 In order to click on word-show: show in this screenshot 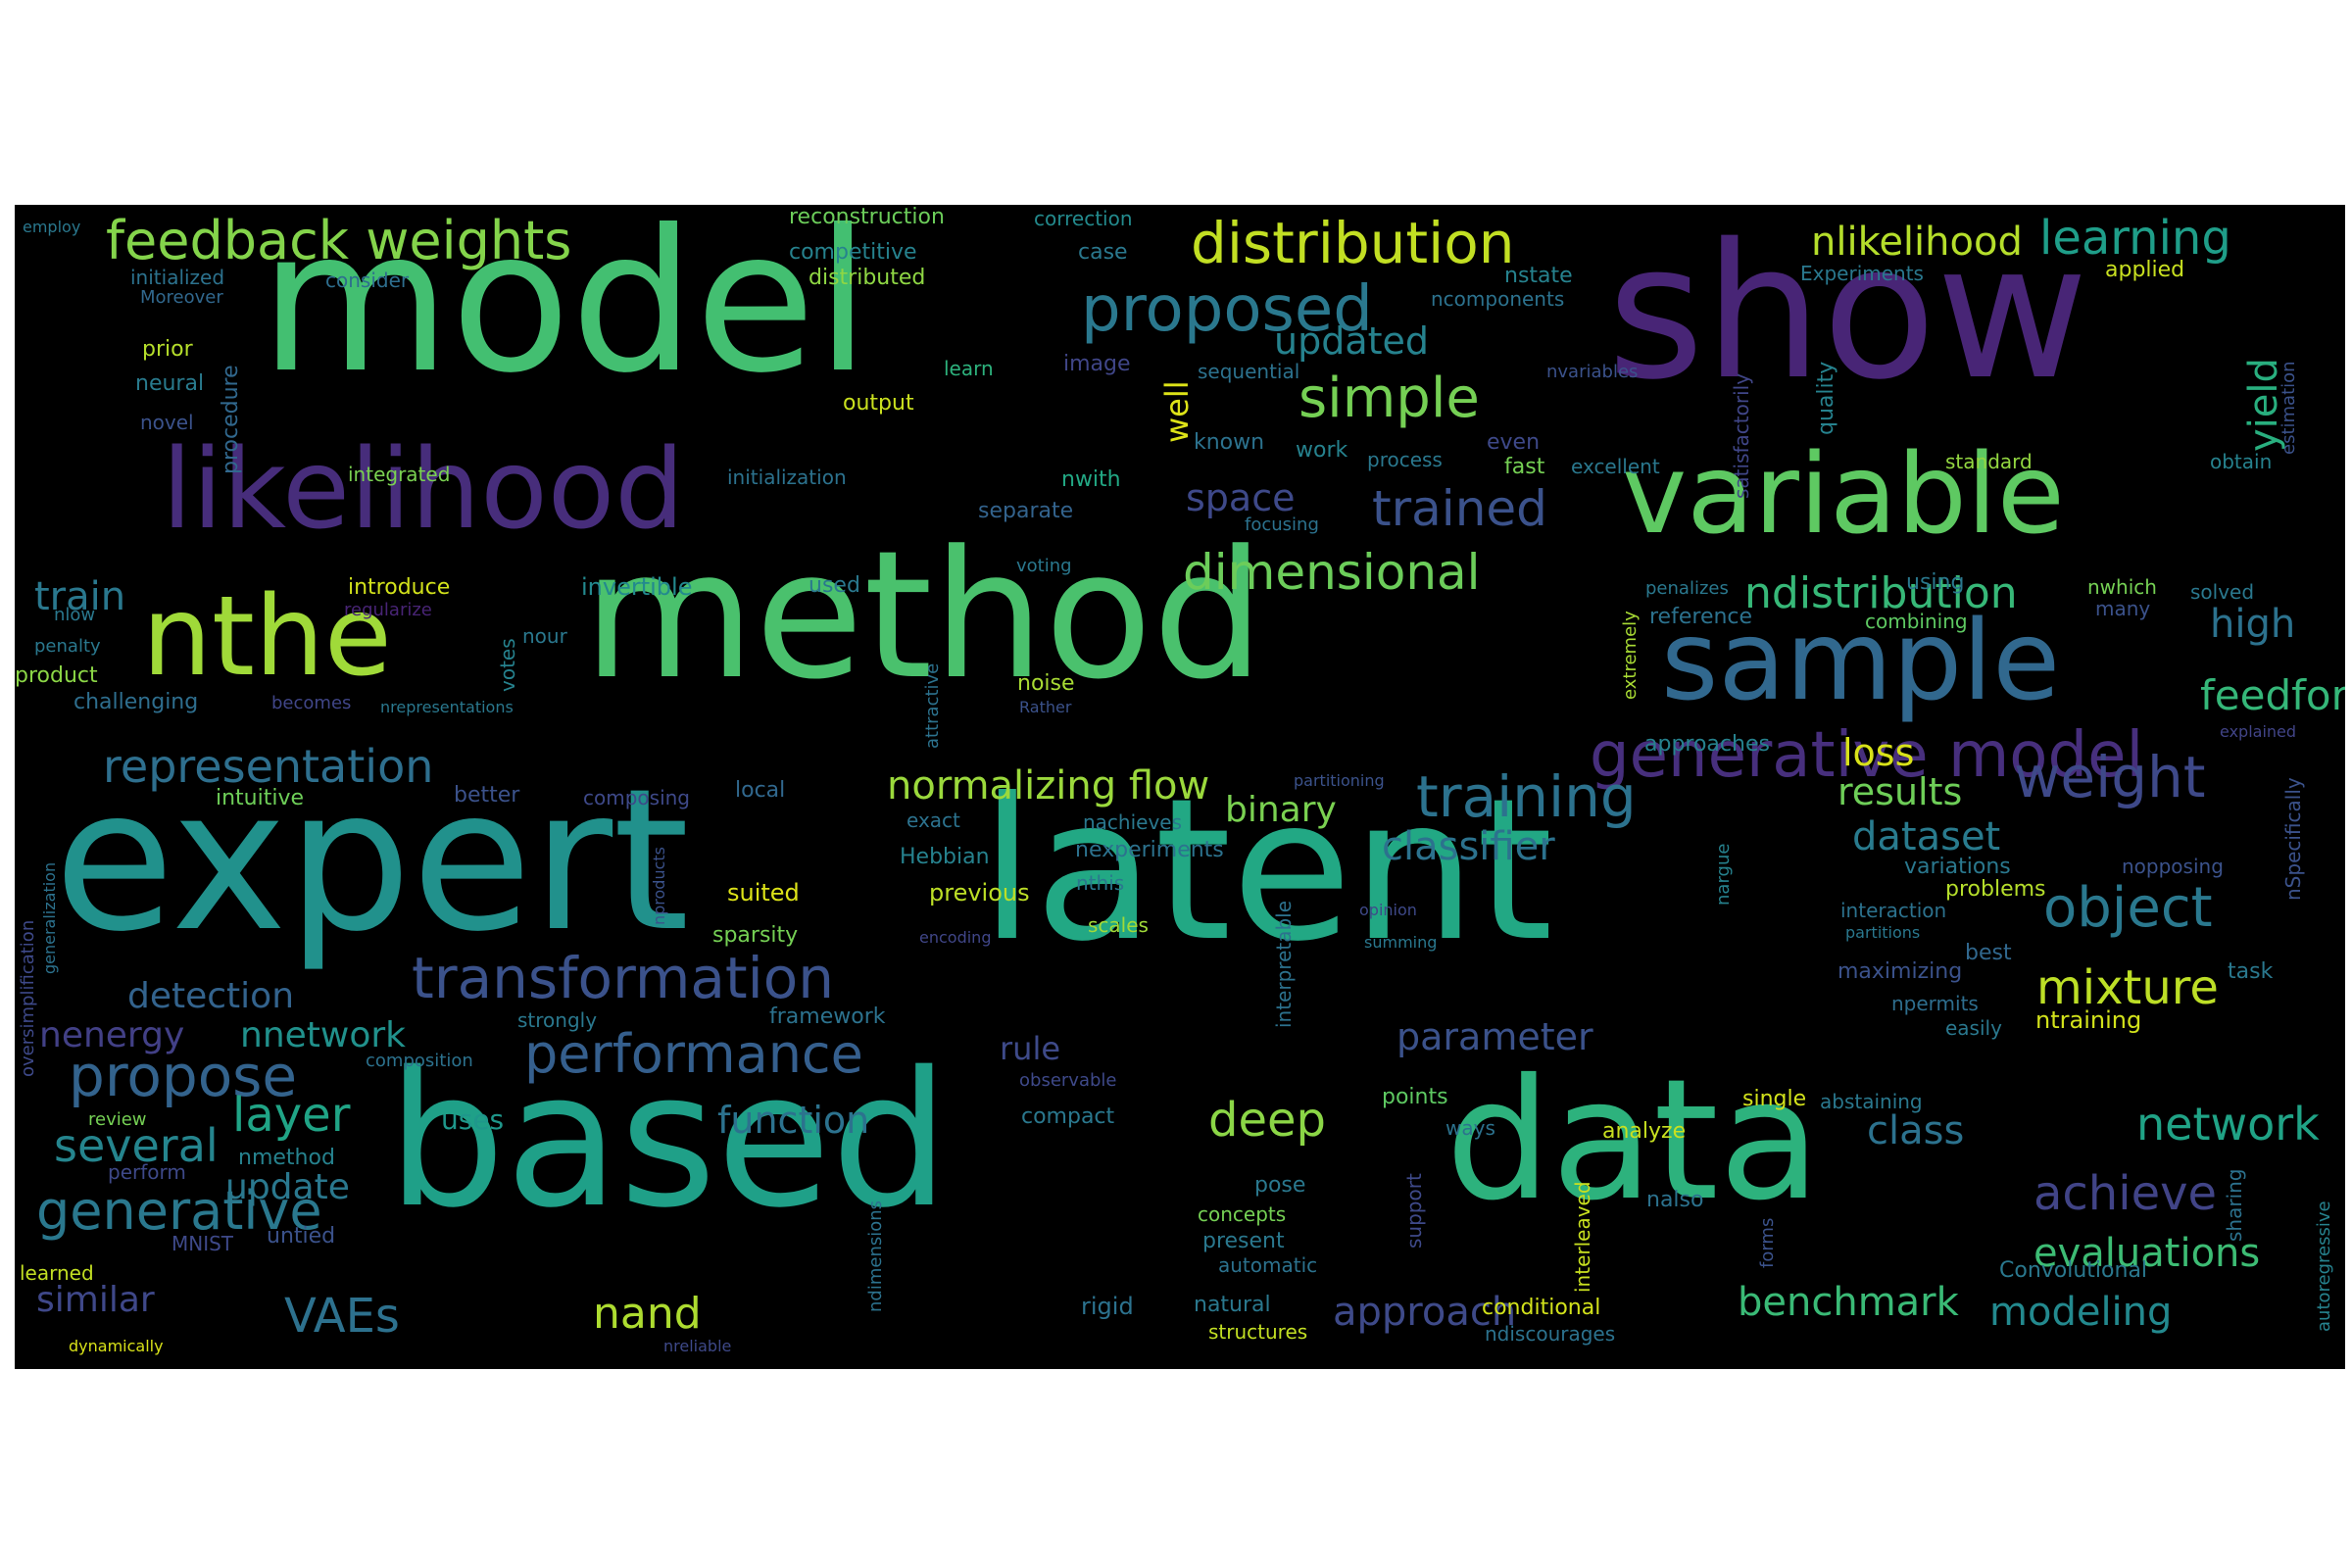, I will do `click(1848, 312)`.